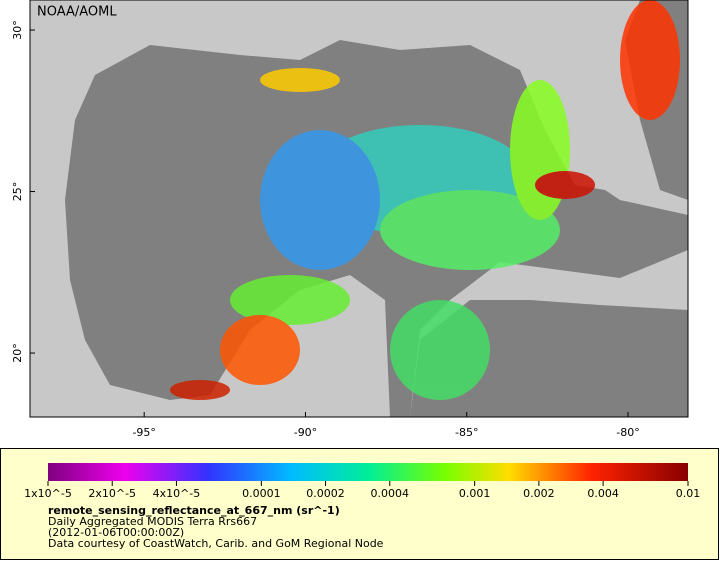 The image size is (720, 565). What do you see at coordinates (17, 192) in the screenshot?
I see `y-tick-label: 25°` at bounding box center [17, 192].